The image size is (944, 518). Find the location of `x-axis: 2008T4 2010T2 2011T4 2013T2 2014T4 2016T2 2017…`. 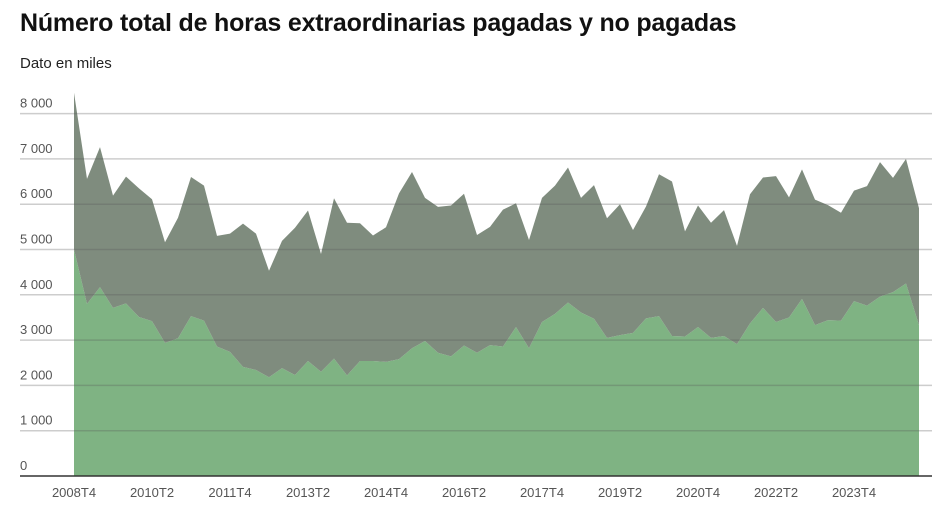

x-axis: 2008T4 2010T2 2011T4 2013T2 2014T4 2016T2 2017… is located at coordinates (464, 492).